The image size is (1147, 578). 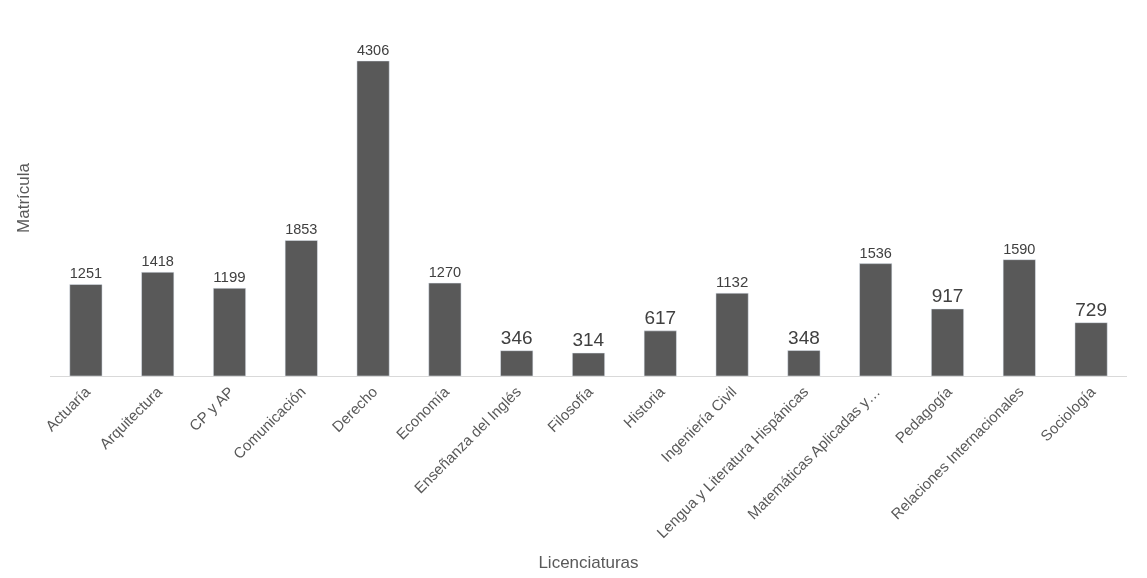 What do you see at coordinates (660, 317) in the screenshot?
I see `data-label: 617` at bounding box center [660, 317].